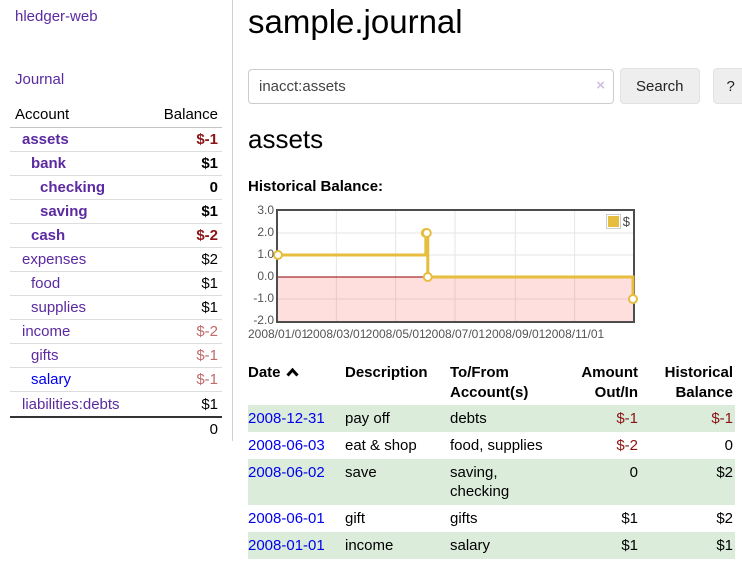 This screenshot has height=582, width=742. Describe the element at coordinates (381, 445) in the screenshot. I see `transaction-description: eat & shop` at that location.